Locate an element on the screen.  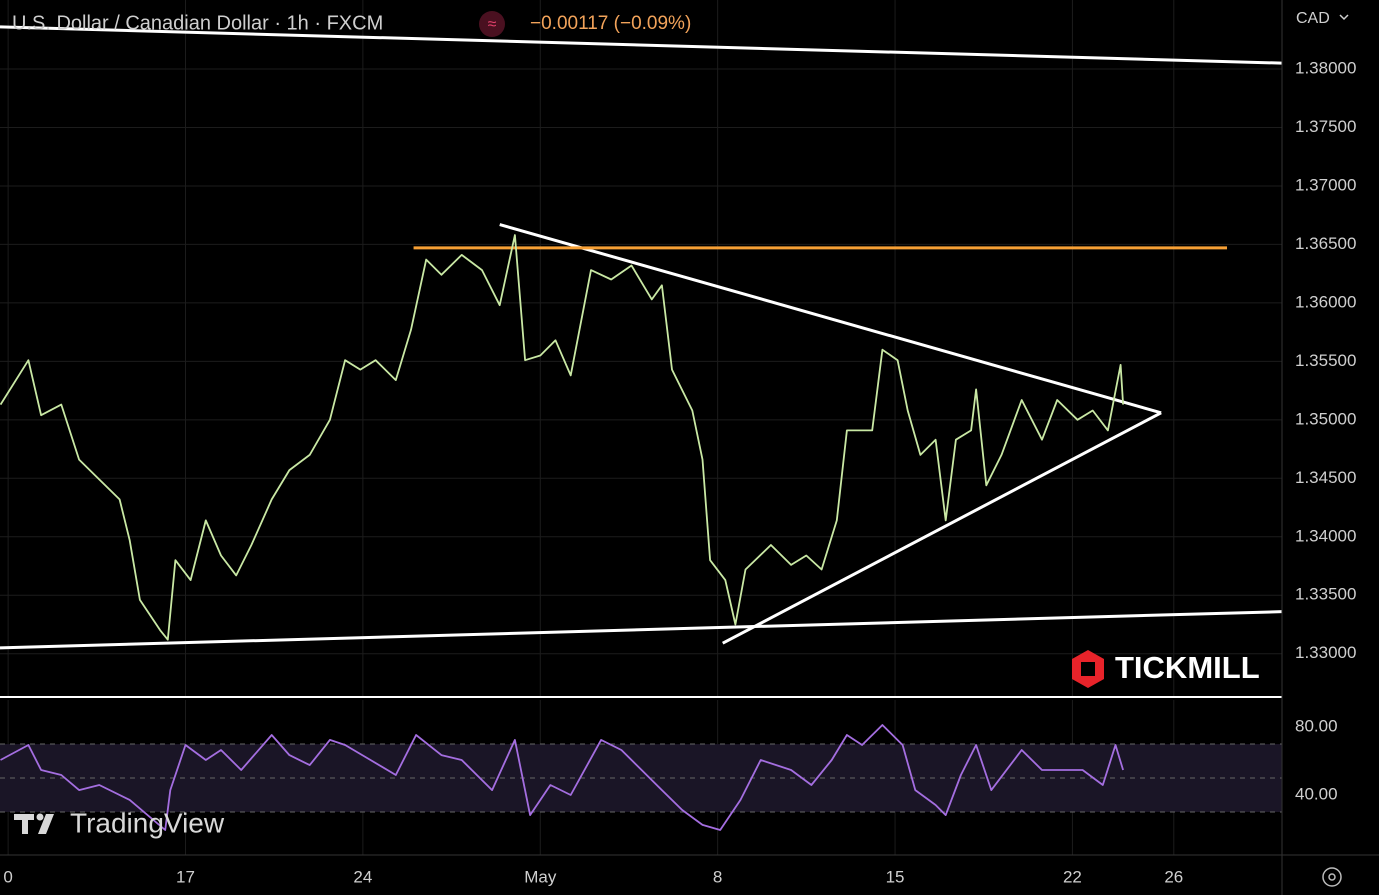
indicator-icon is located at coordinates (492, 24).